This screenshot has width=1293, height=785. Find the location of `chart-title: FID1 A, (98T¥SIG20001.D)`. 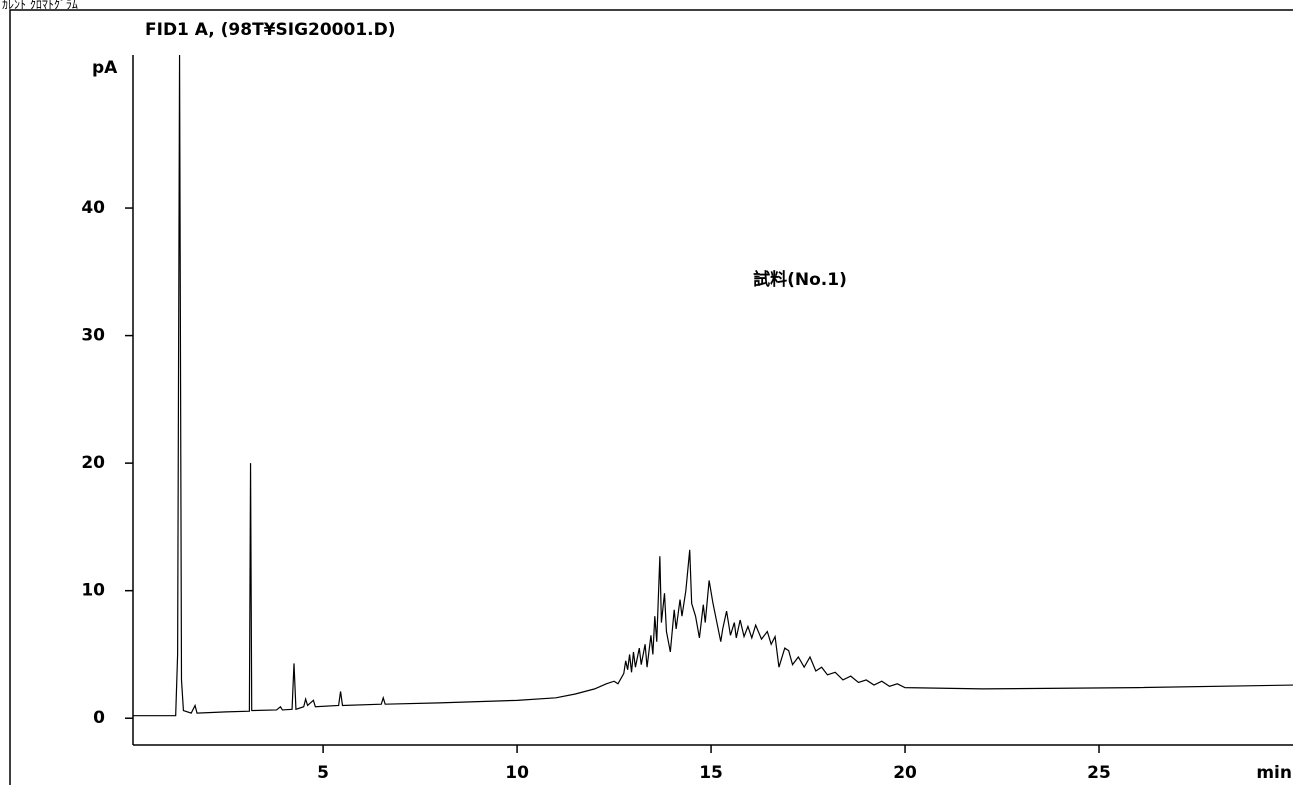

chart-title: FID1 A, (98T¥SIG20001.D) is located at coordinates (270, 30).